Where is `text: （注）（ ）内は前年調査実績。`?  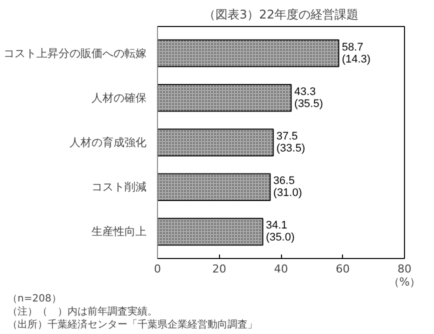 text: （注）（ ）内は前年調査実績。 is located at coordinates (83, 312).